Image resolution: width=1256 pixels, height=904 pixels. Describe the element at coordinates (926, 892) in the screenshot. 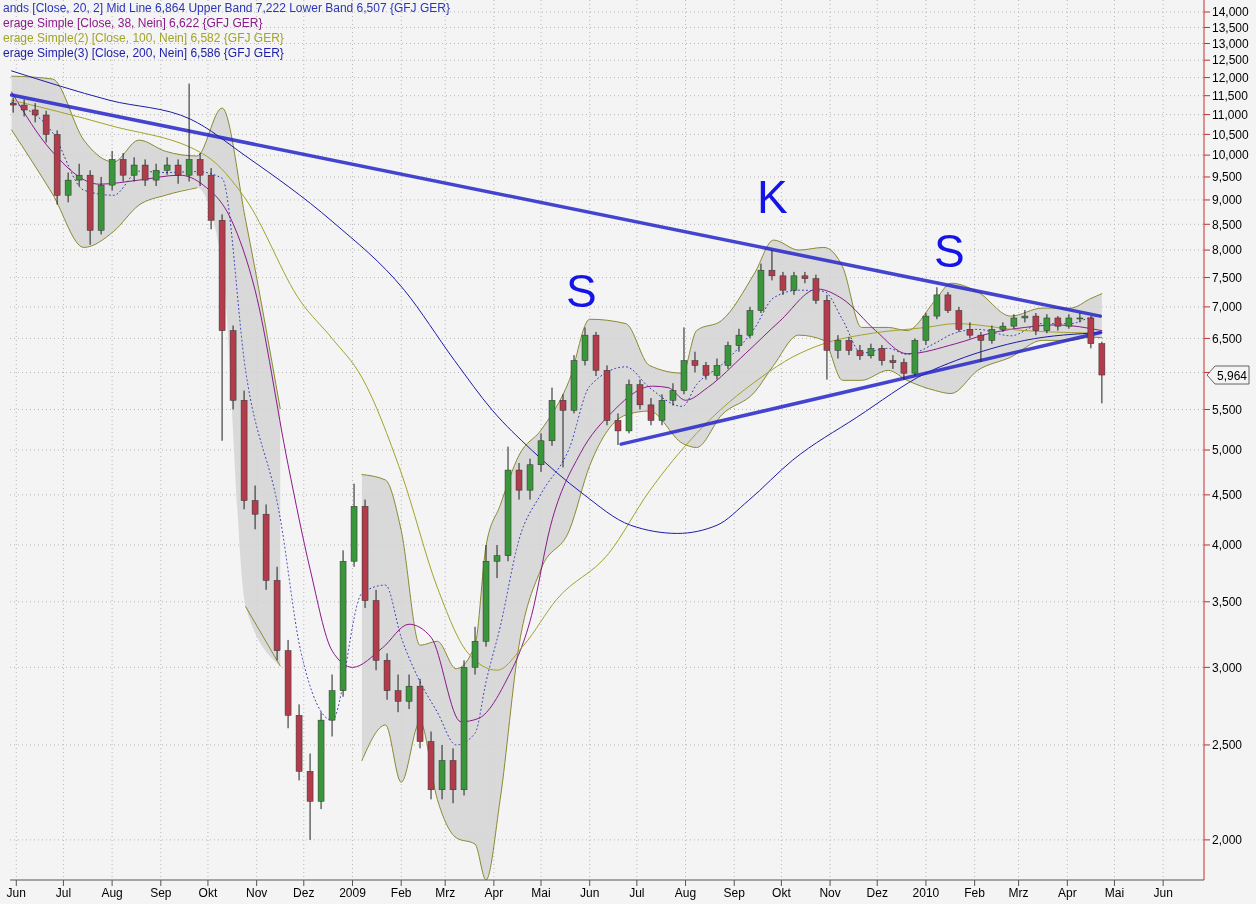

I see `x-tick-label: 2010` at that location.